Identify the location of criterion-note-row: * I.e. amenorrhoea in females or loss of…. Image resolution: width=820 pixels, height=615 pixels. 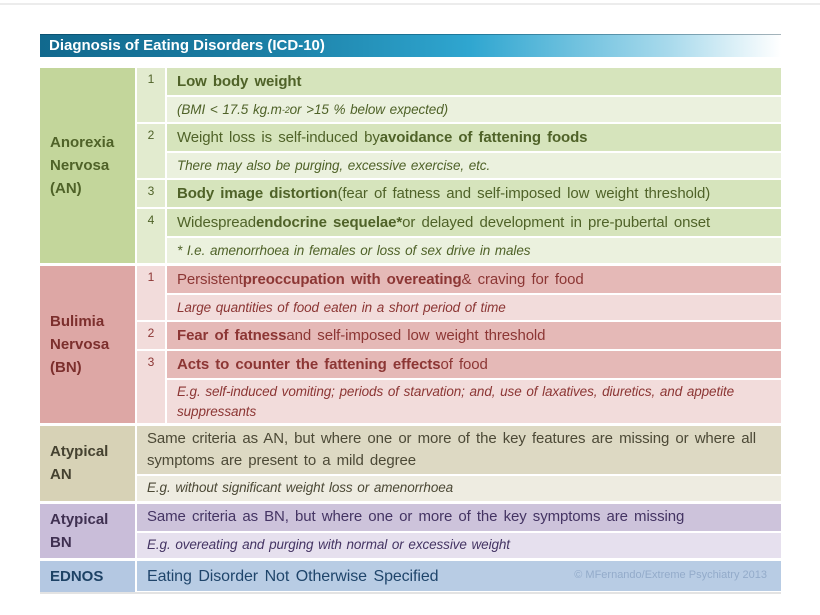
(474, 250).